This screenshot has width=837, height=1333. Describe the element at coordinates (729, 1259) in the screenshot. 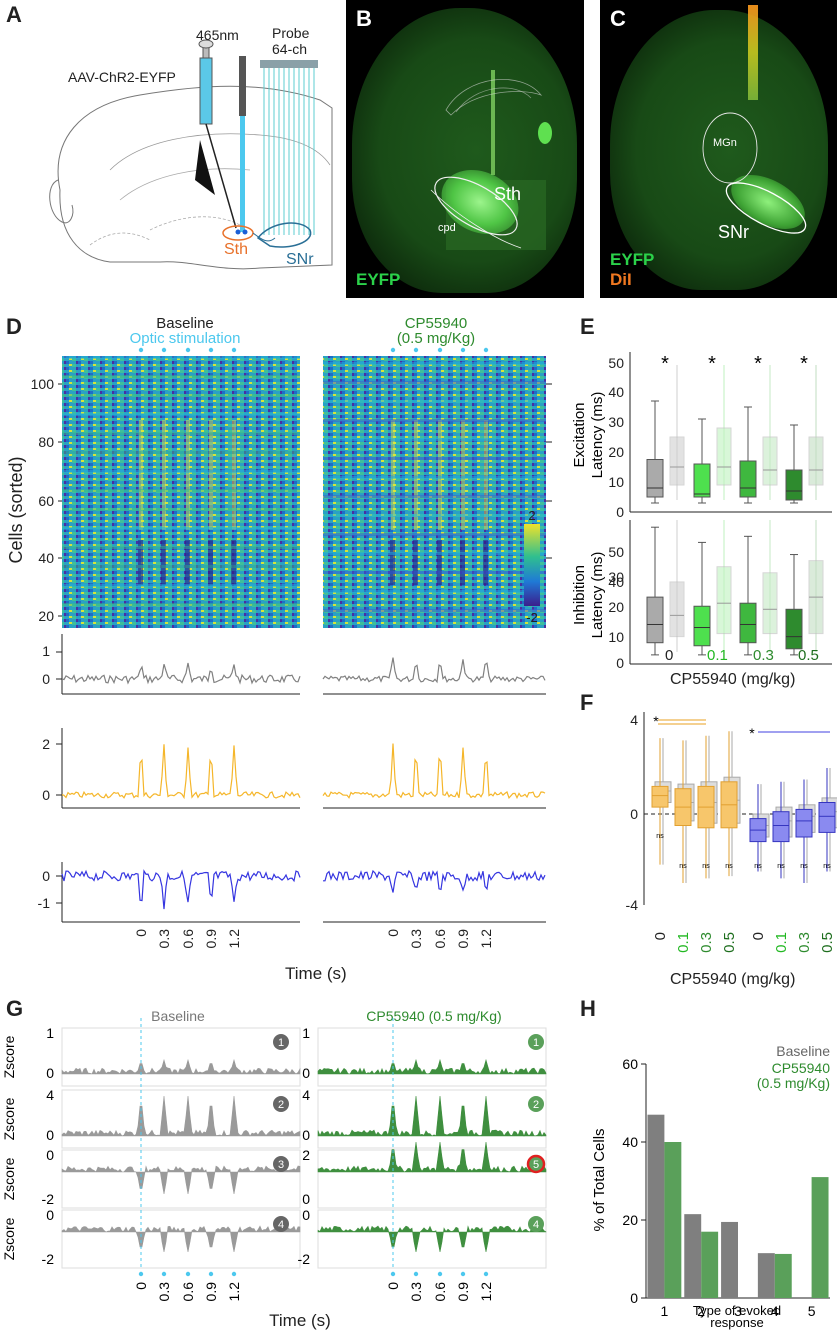

I see `h-bar-baseline` at that location.